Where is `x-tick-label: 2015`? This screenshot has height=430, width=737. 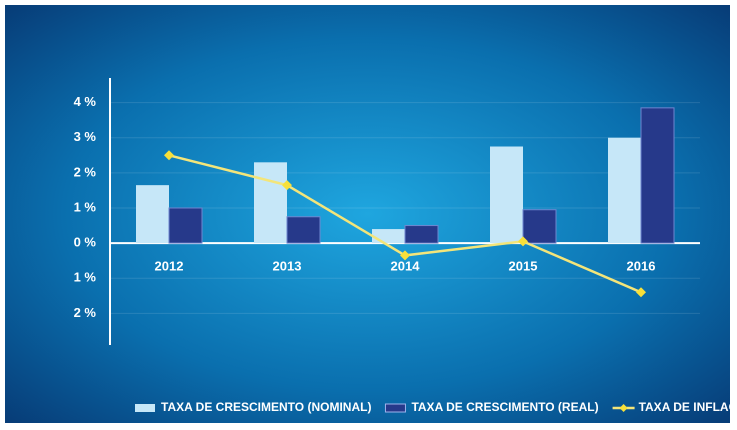
x-tick-label: 2015 is located at coordinates (523, 266).